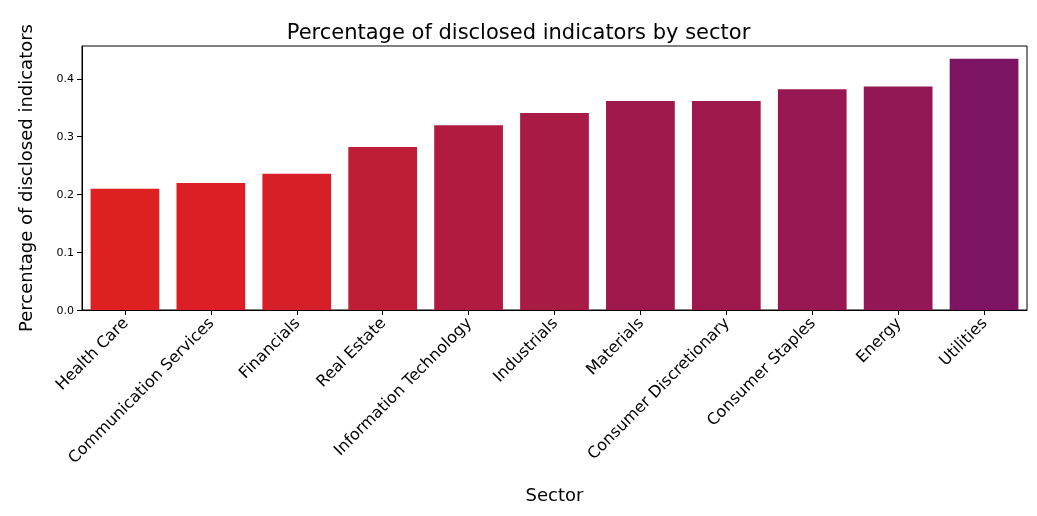  I want to click on y-tick-label: 0.1, so click(65, 252).